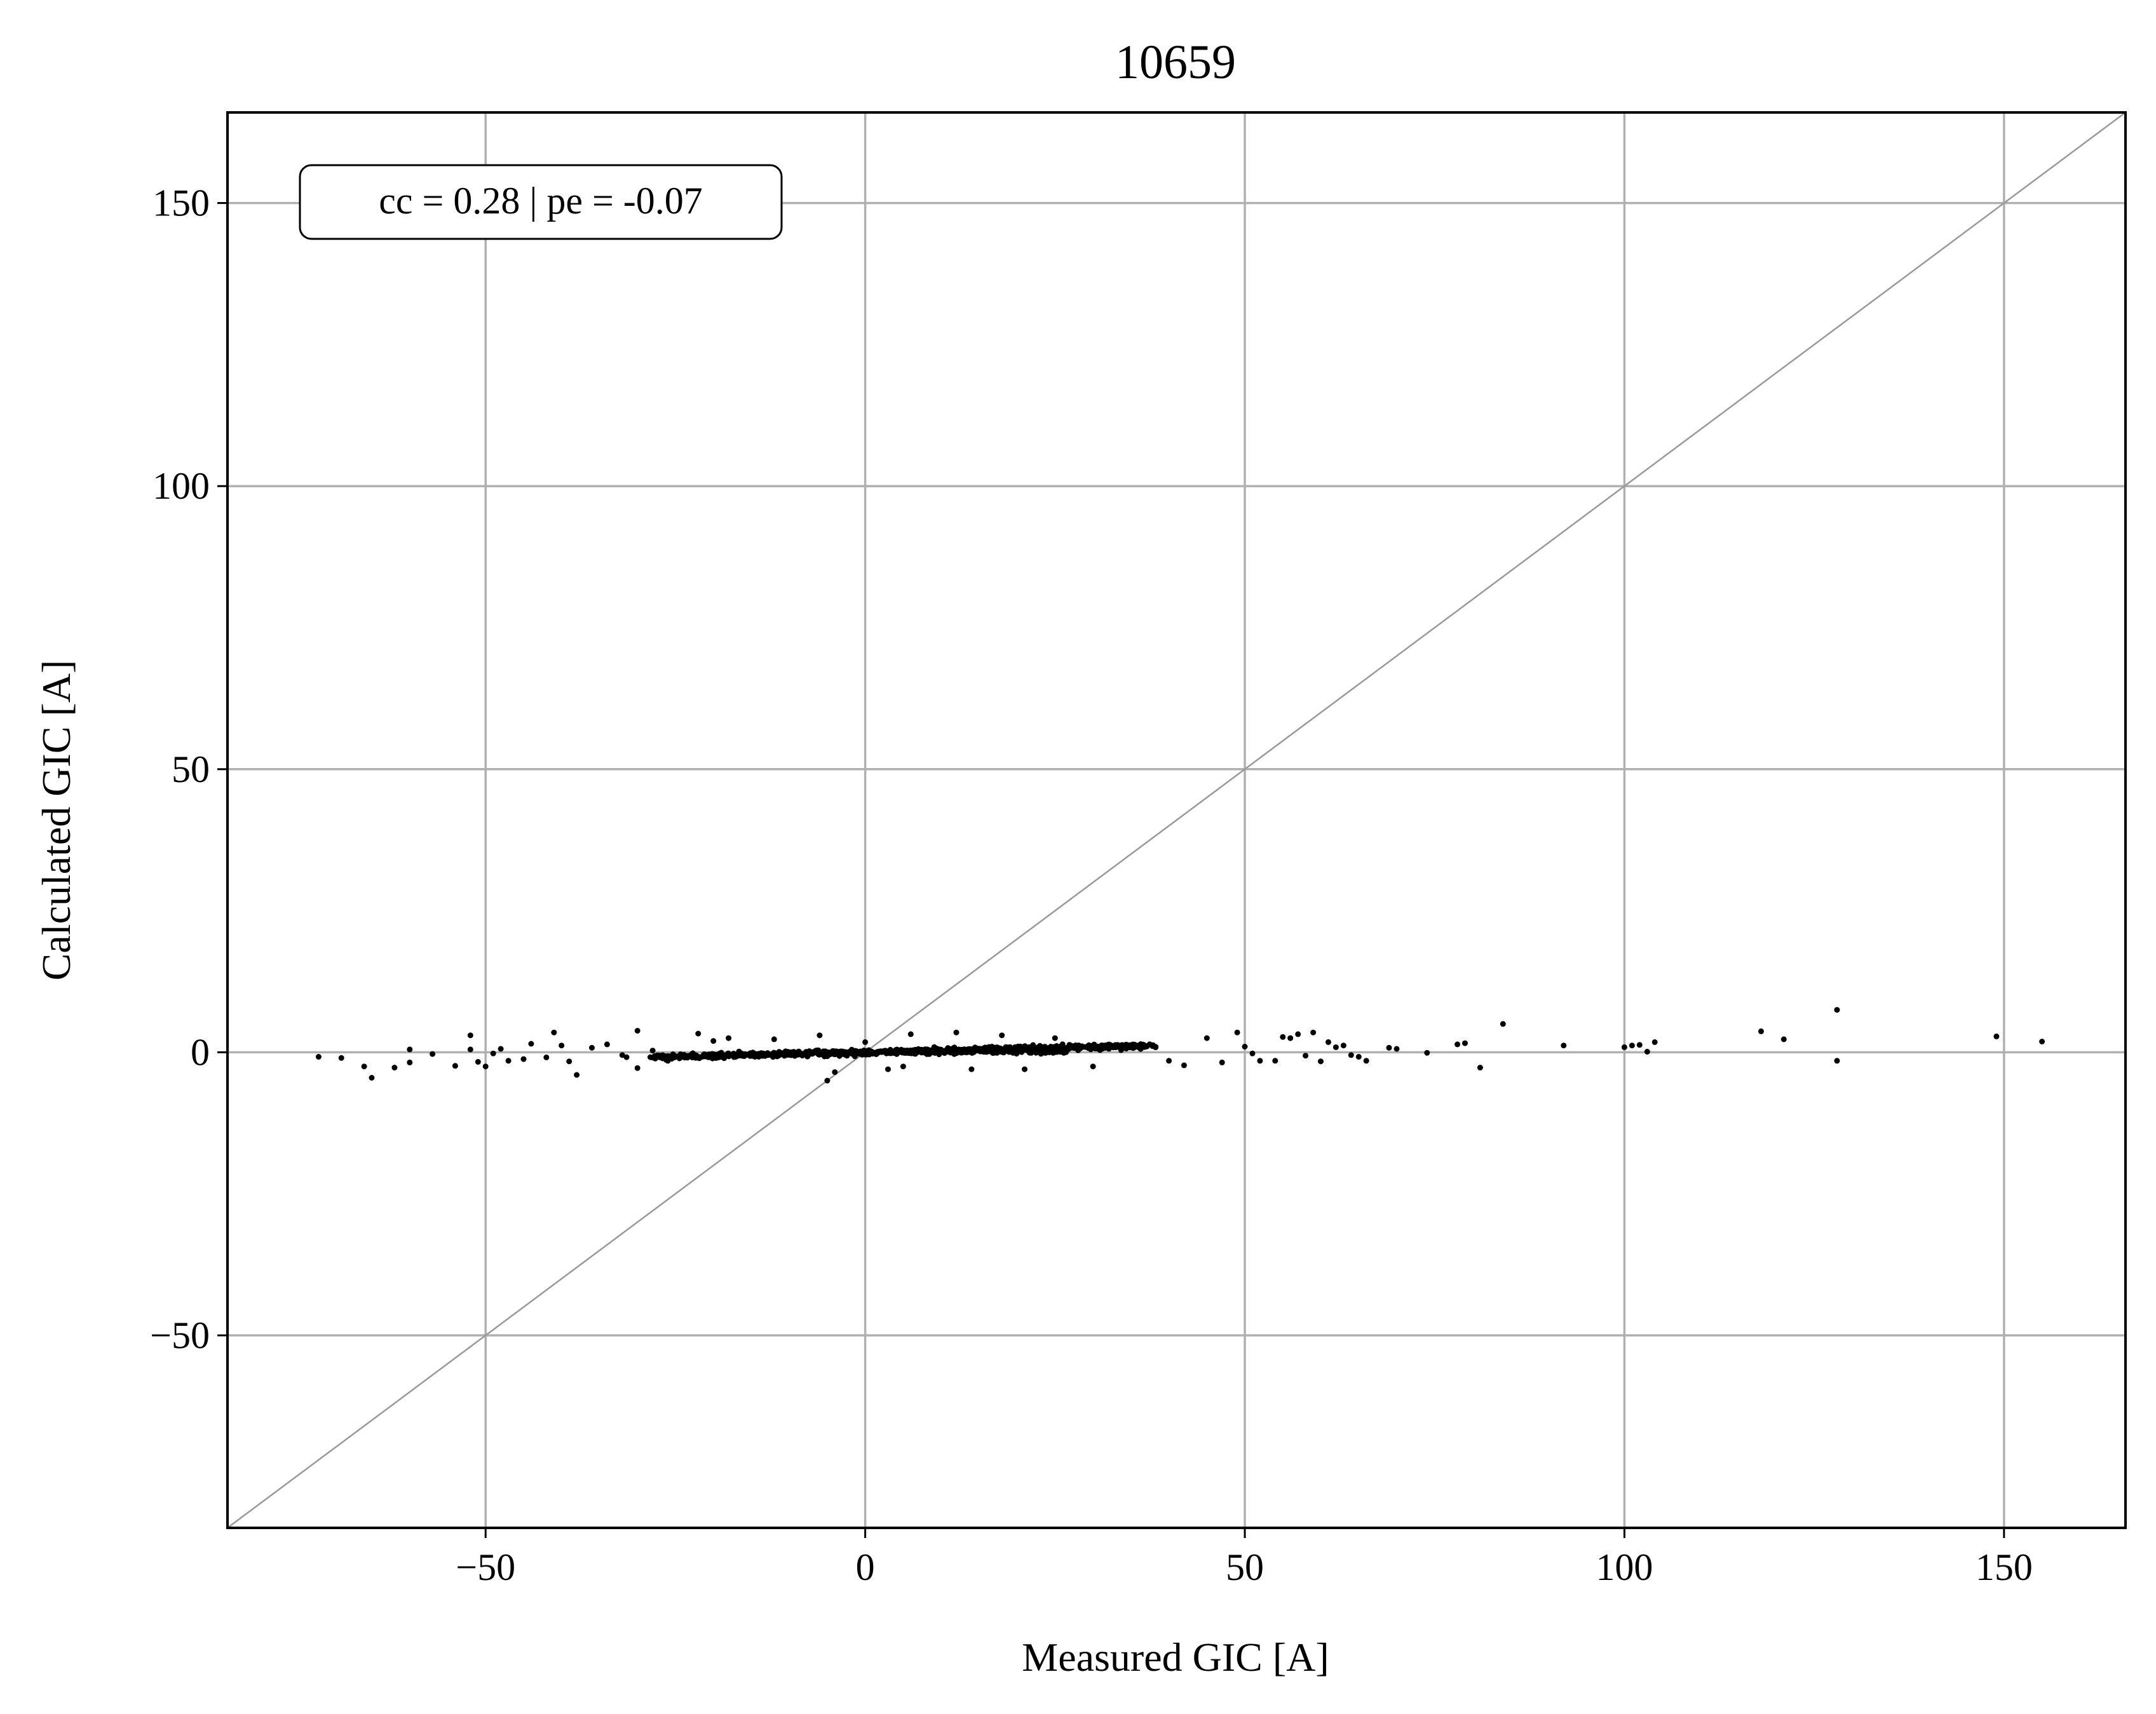 The image size is (2156, 1714). What do you see at coordinates (1180, 1045) in the screenshot?
I see `data-points` at bounding box center [1180, 1045].